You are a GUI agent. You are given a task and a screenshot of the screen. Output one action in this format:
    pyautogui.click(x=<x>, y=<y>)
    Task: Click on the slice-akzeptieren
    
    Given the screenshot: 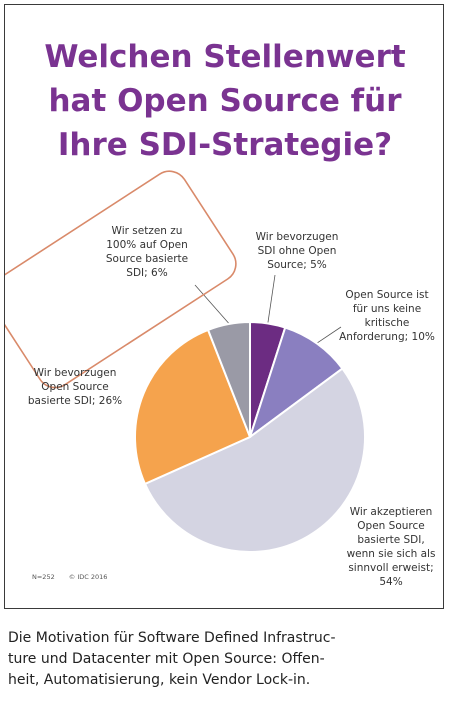 What is the action you would take?
    pyautogui.click(x=254, y=460)
    